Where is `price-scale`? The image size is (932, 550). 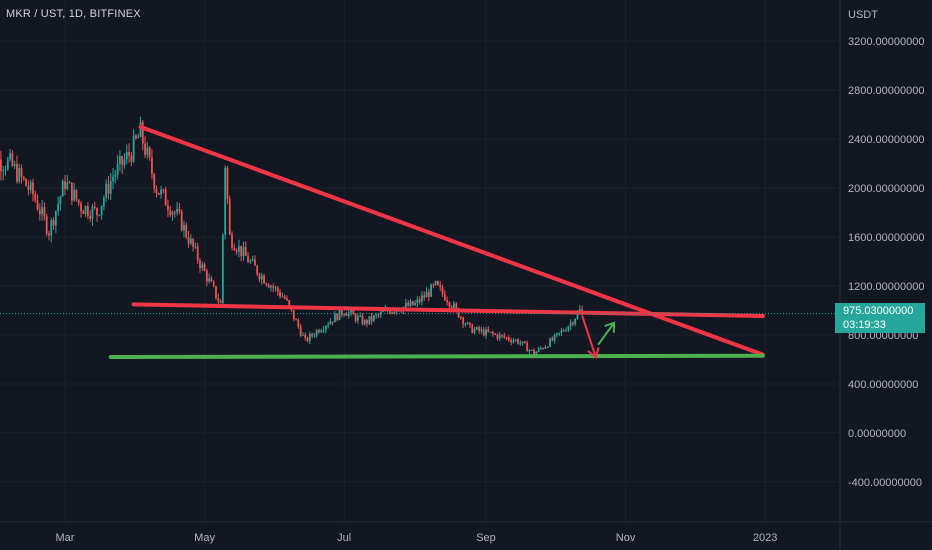
price-scale is located at coordinates (886, 275).